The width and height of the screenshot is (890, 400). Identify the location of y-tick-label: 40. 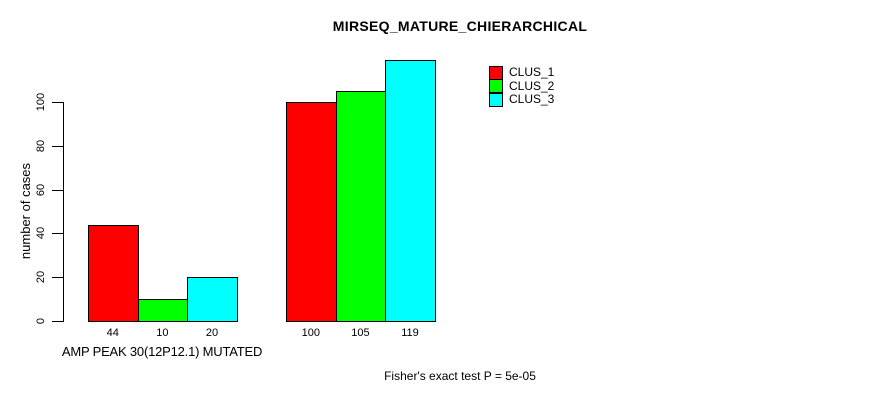
(41, 233).